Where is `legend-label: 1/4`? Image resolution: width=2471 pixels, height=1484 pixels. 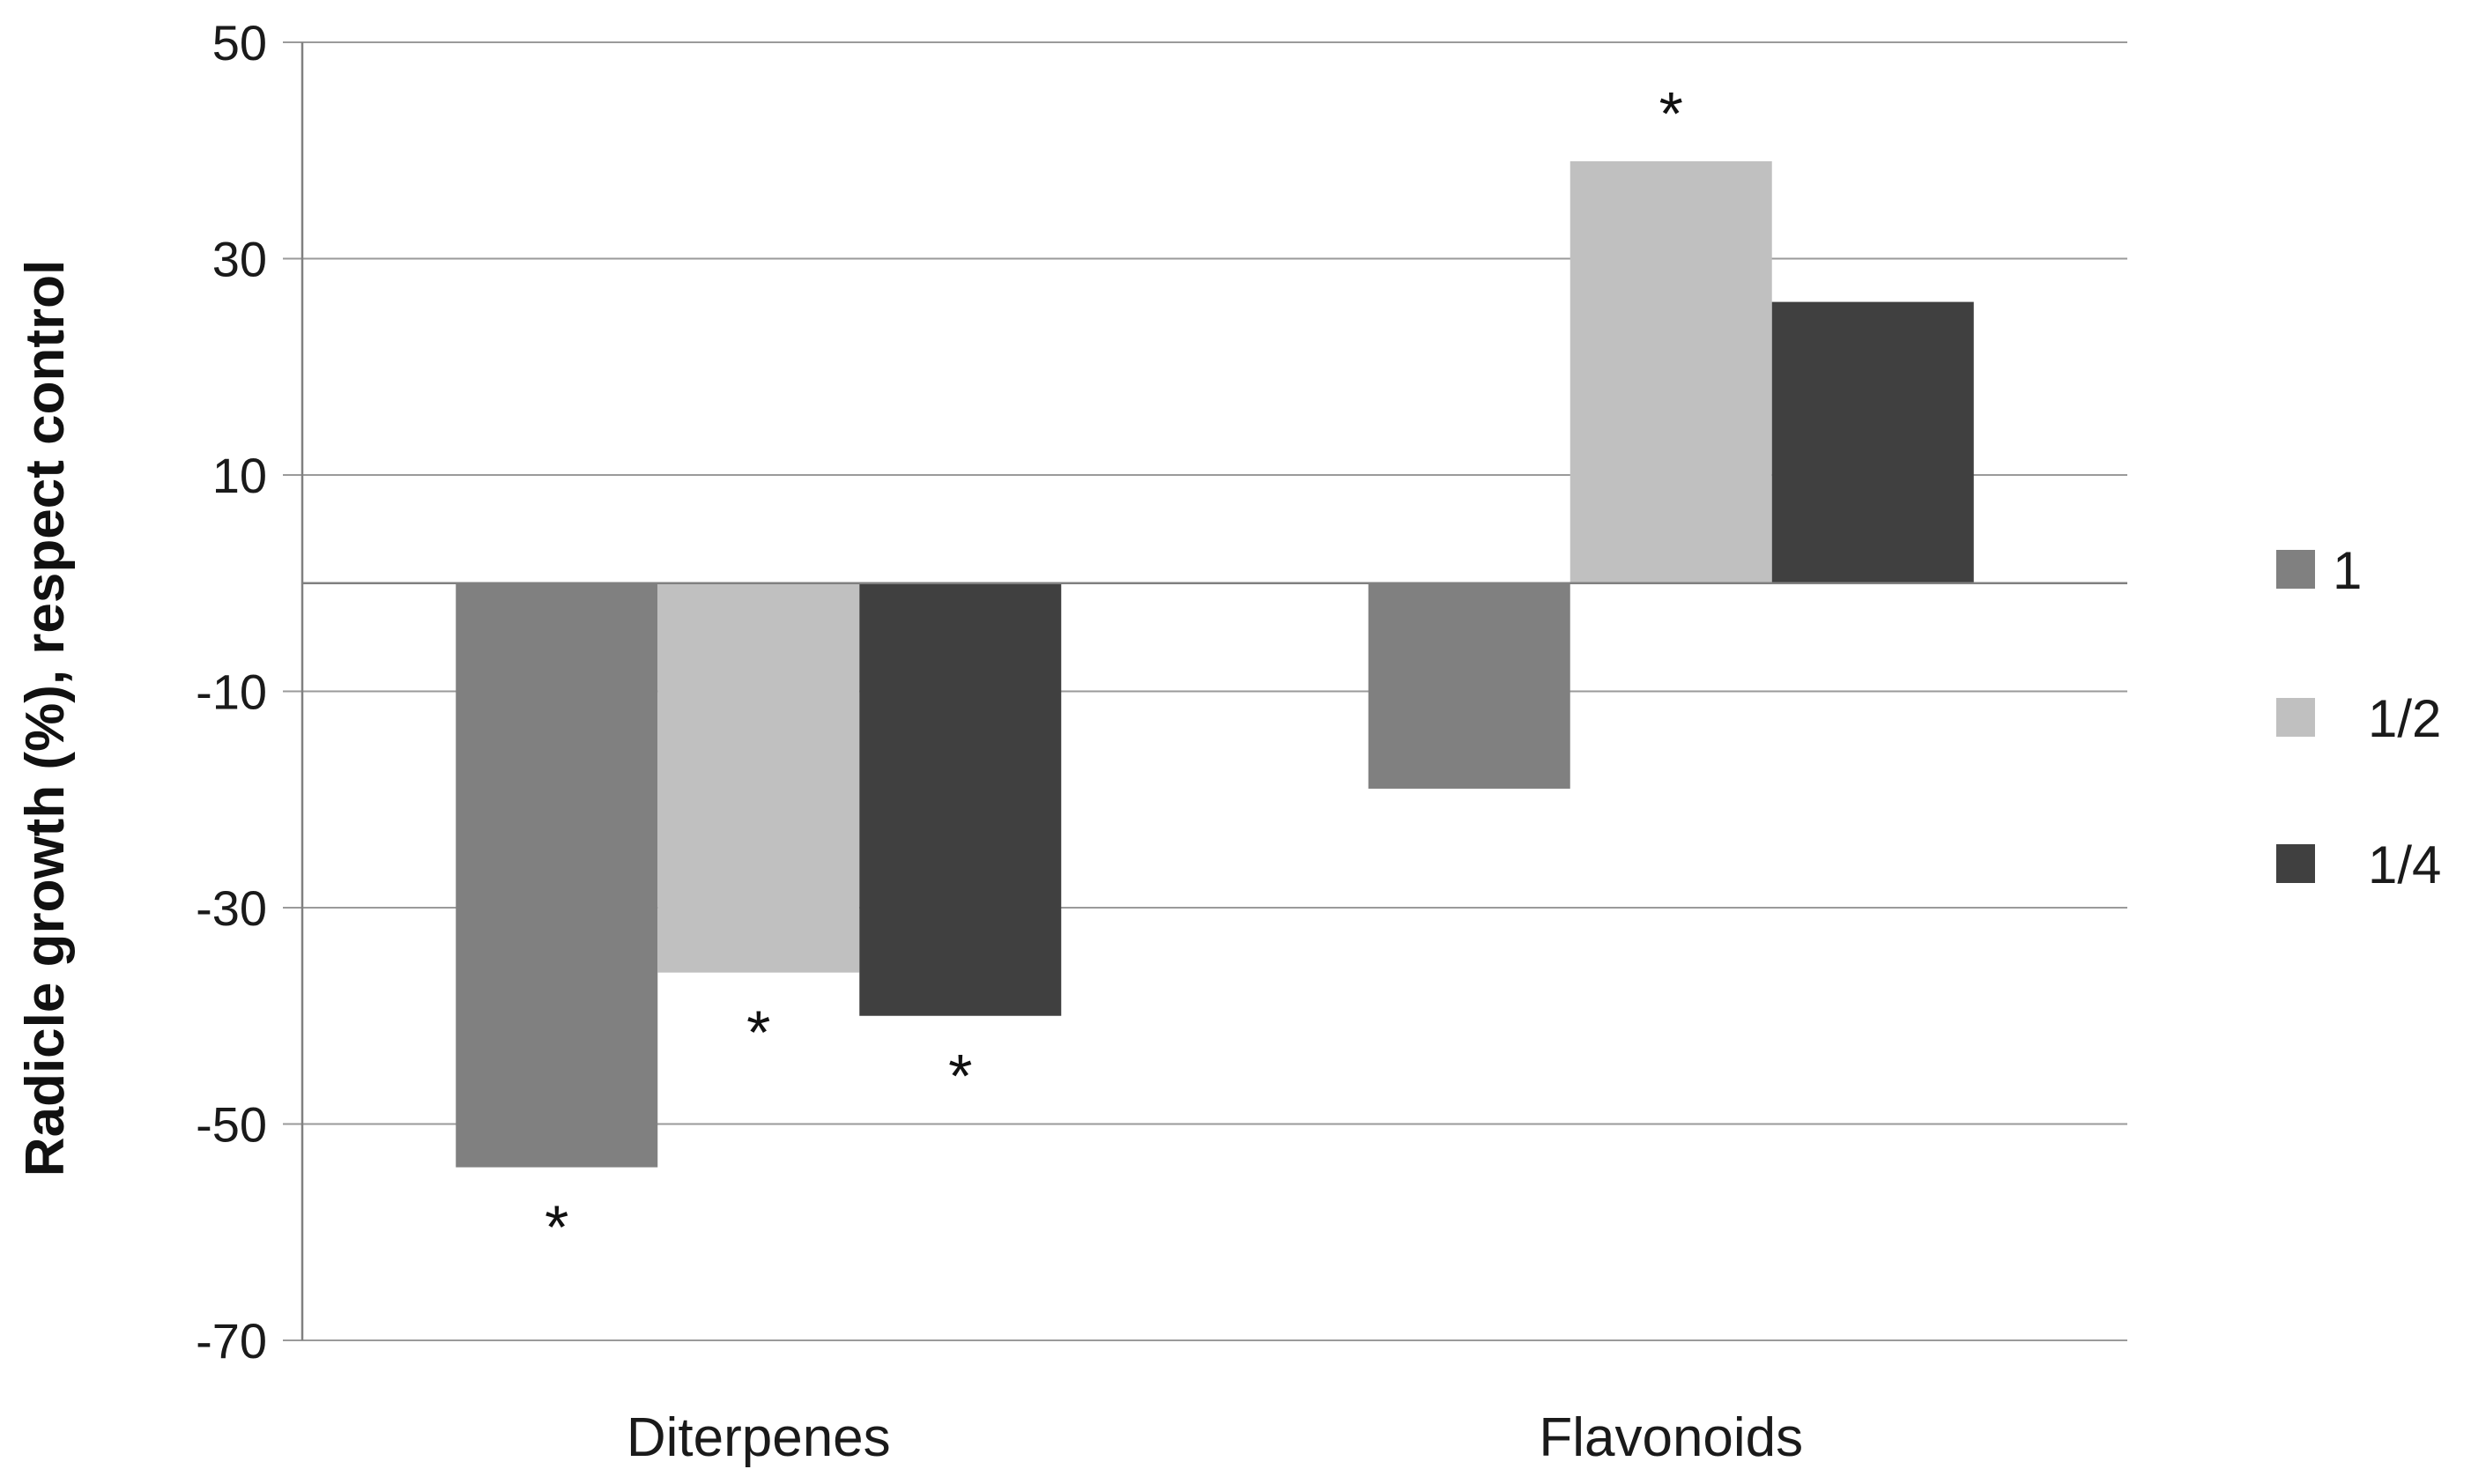 legend-label: 1/4 is located at coordinates (2404, 864).